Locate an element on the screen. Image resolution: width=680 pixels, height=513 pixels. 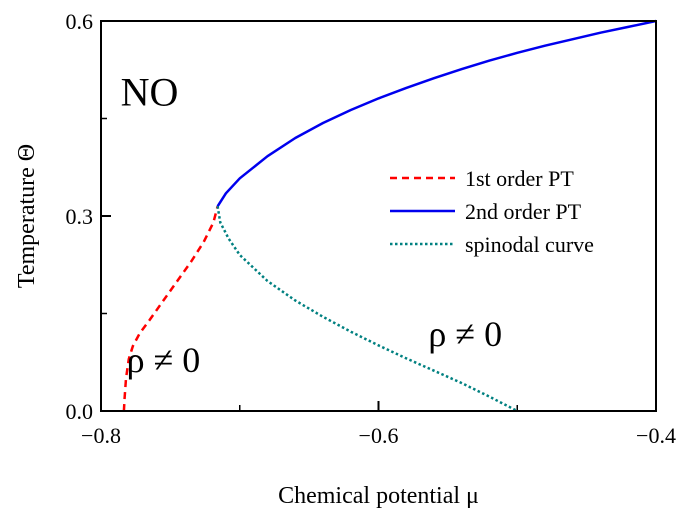
x-axis-label: Chemical potential μ is located at coordinates (378, 496).